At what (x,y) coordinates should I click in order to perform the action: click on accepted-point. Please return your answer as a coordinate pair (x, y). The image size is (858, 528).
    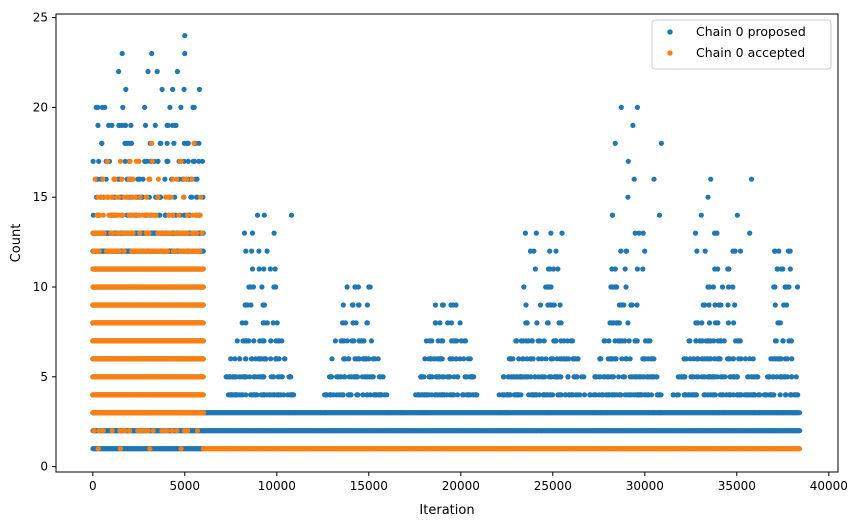
    Looking at the image, I should click on (203, 413).